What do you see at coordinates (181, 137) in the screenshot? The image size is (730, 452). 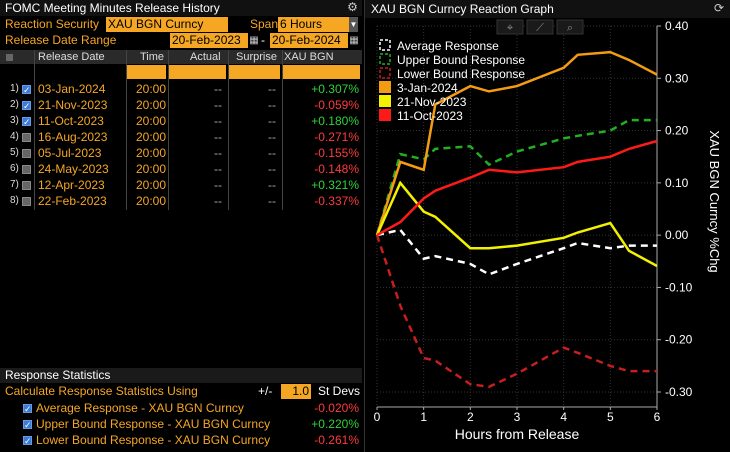 I see `table-row: 4) 16-Aug-2023 20:00 -- -- -0.271%` at bounding box center [181, 137].